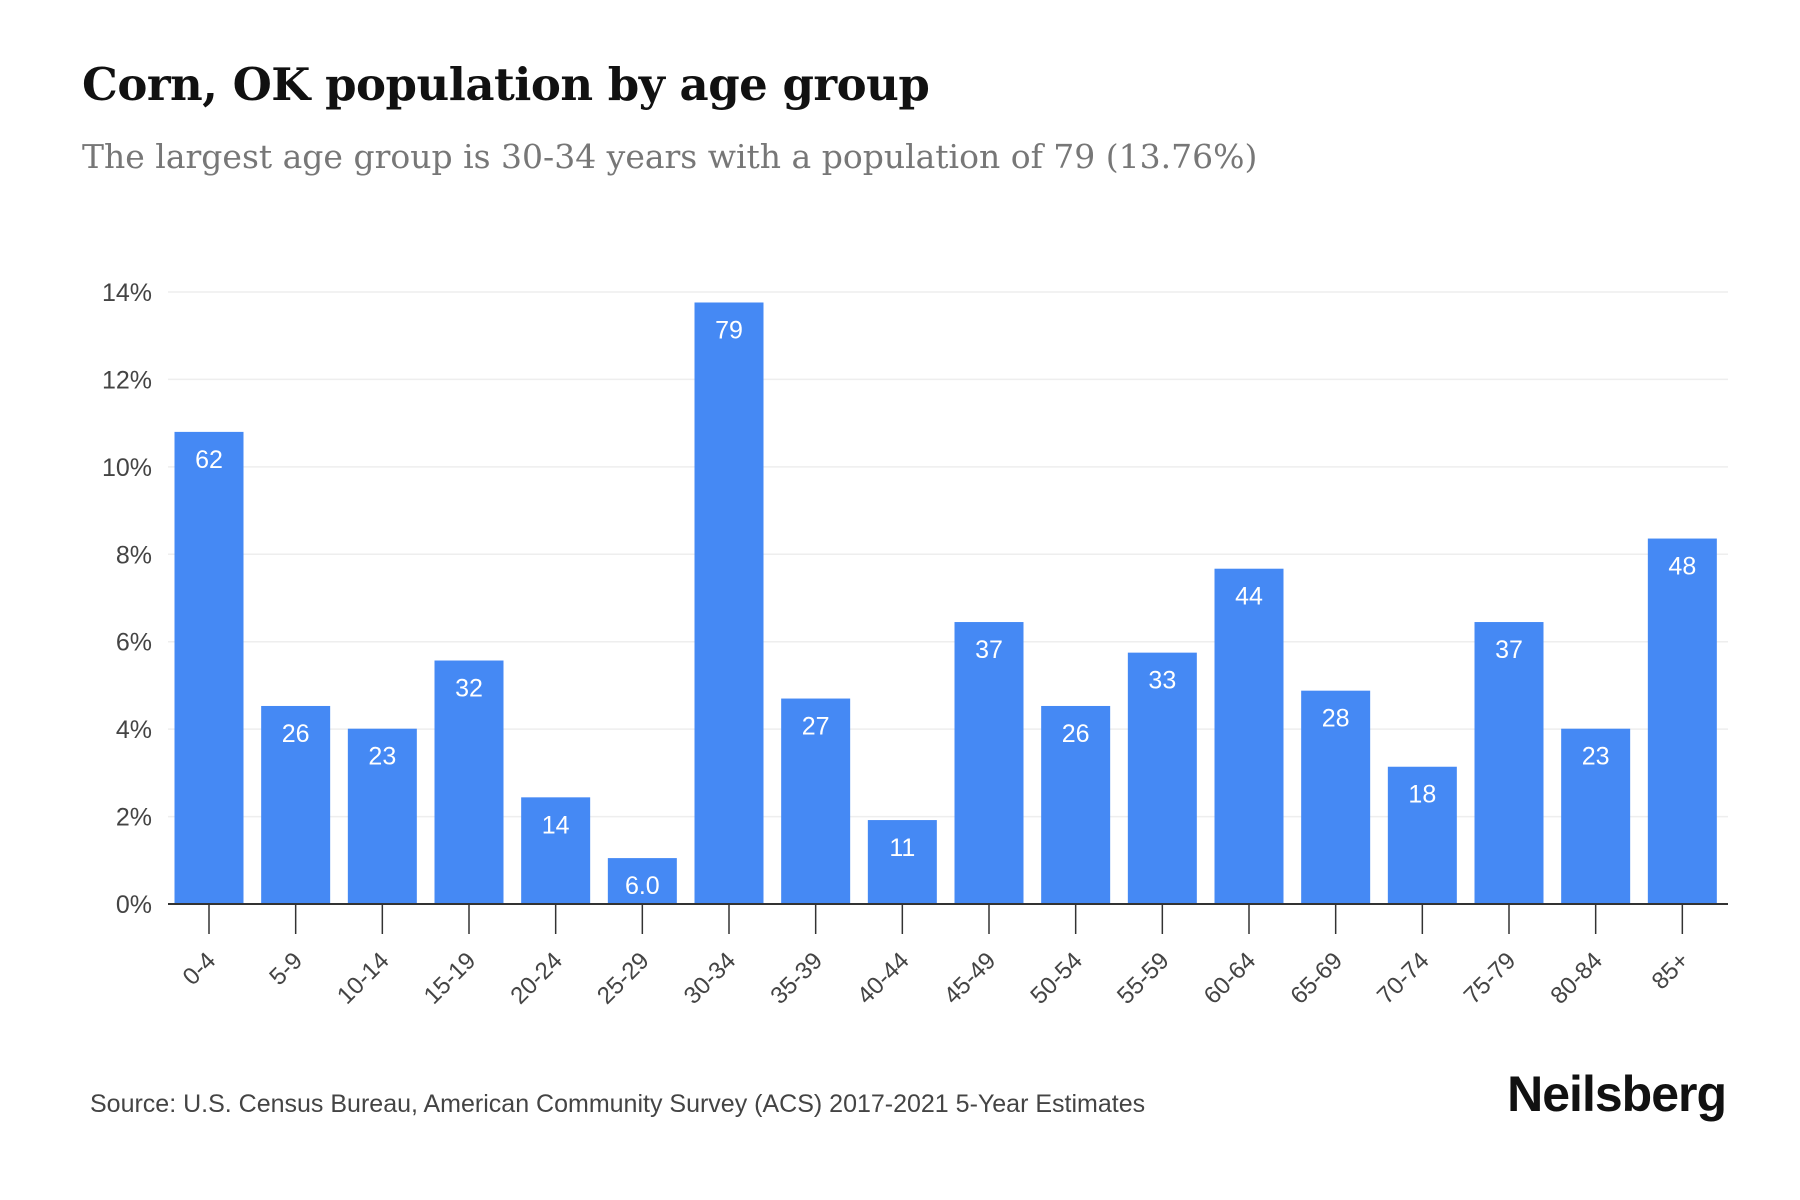 The height and width of the screenshot is (1200, 1800). Describe the element at coordinates (363, 978) in the screenshot. I see `x-tick-label: 10-14` at that location.